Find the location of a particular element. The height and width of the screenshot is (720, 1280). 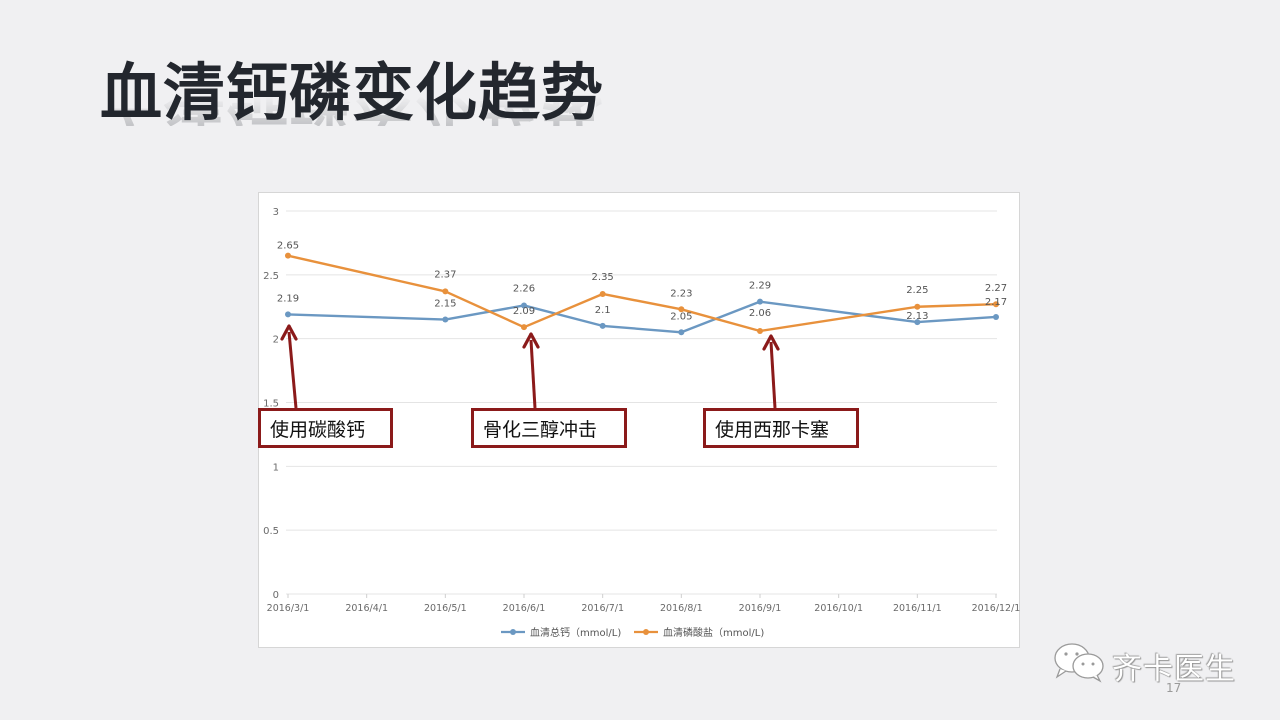

calcium-line is located at coordinates (642, 317).